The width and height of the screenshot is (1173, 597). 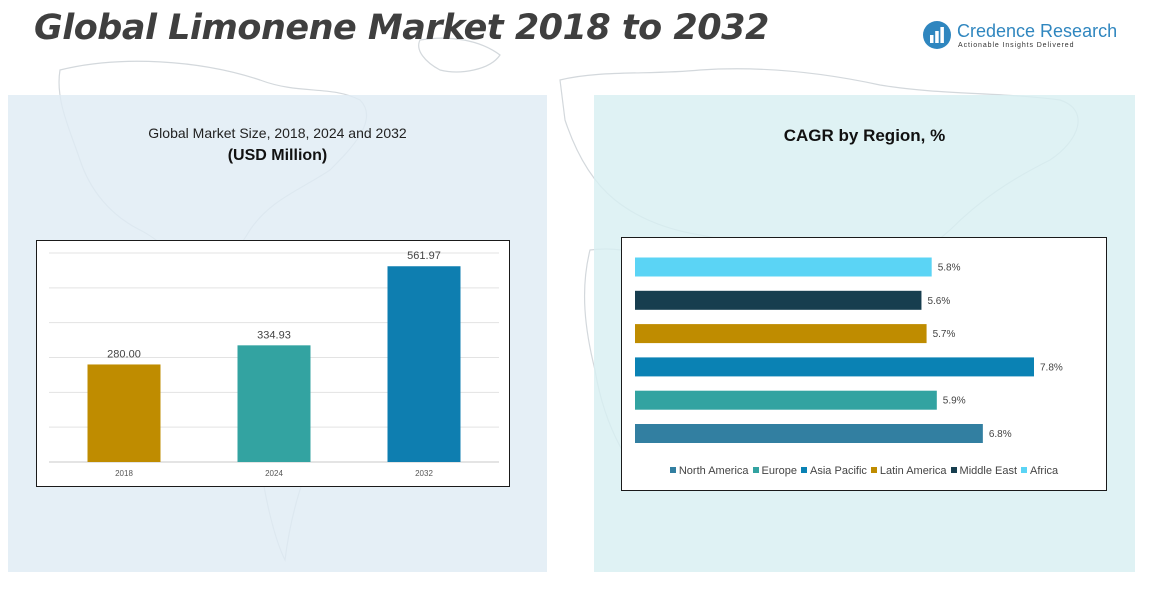 I want to click on bar-latin-america, so click(x=781, y=334).